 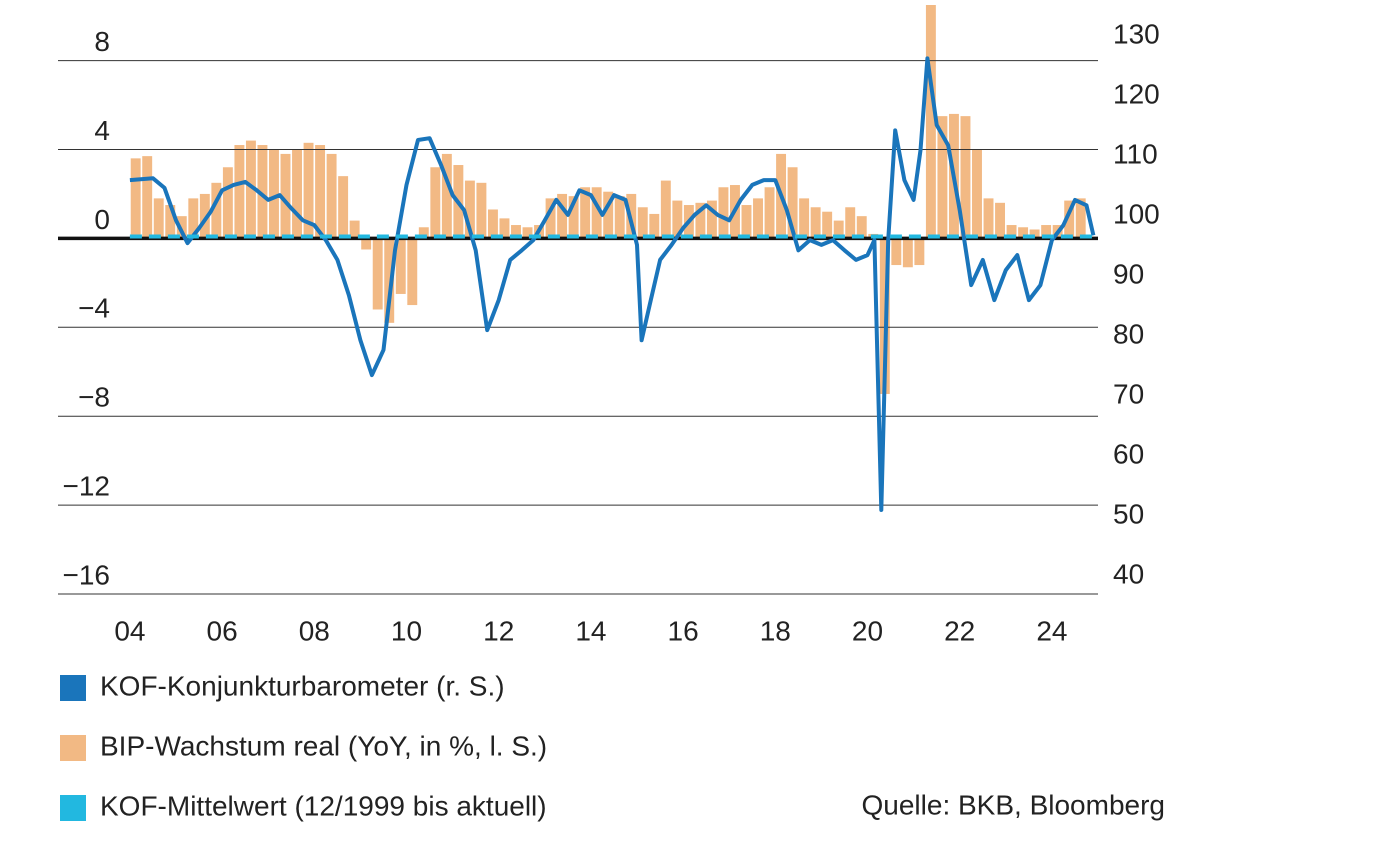 What do you see at coordinates (94, 308) in the screenshot?
I see `y-tick-label: −4` at bounding box center [94, 308].